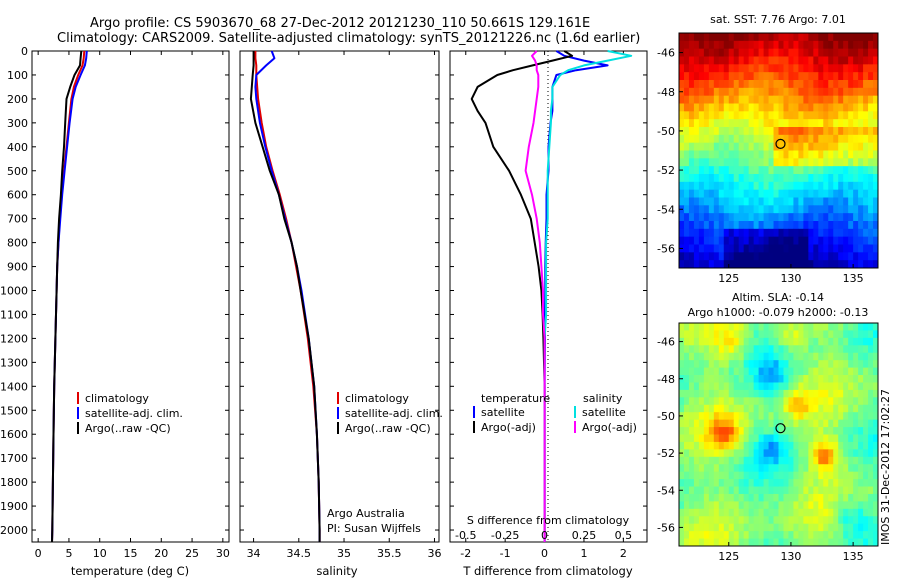 This screenshot has height=580, width=900. Describe the element at coordinates (68, 553) in the screenshot. I see `temperature-tick-label: 5` at that location.